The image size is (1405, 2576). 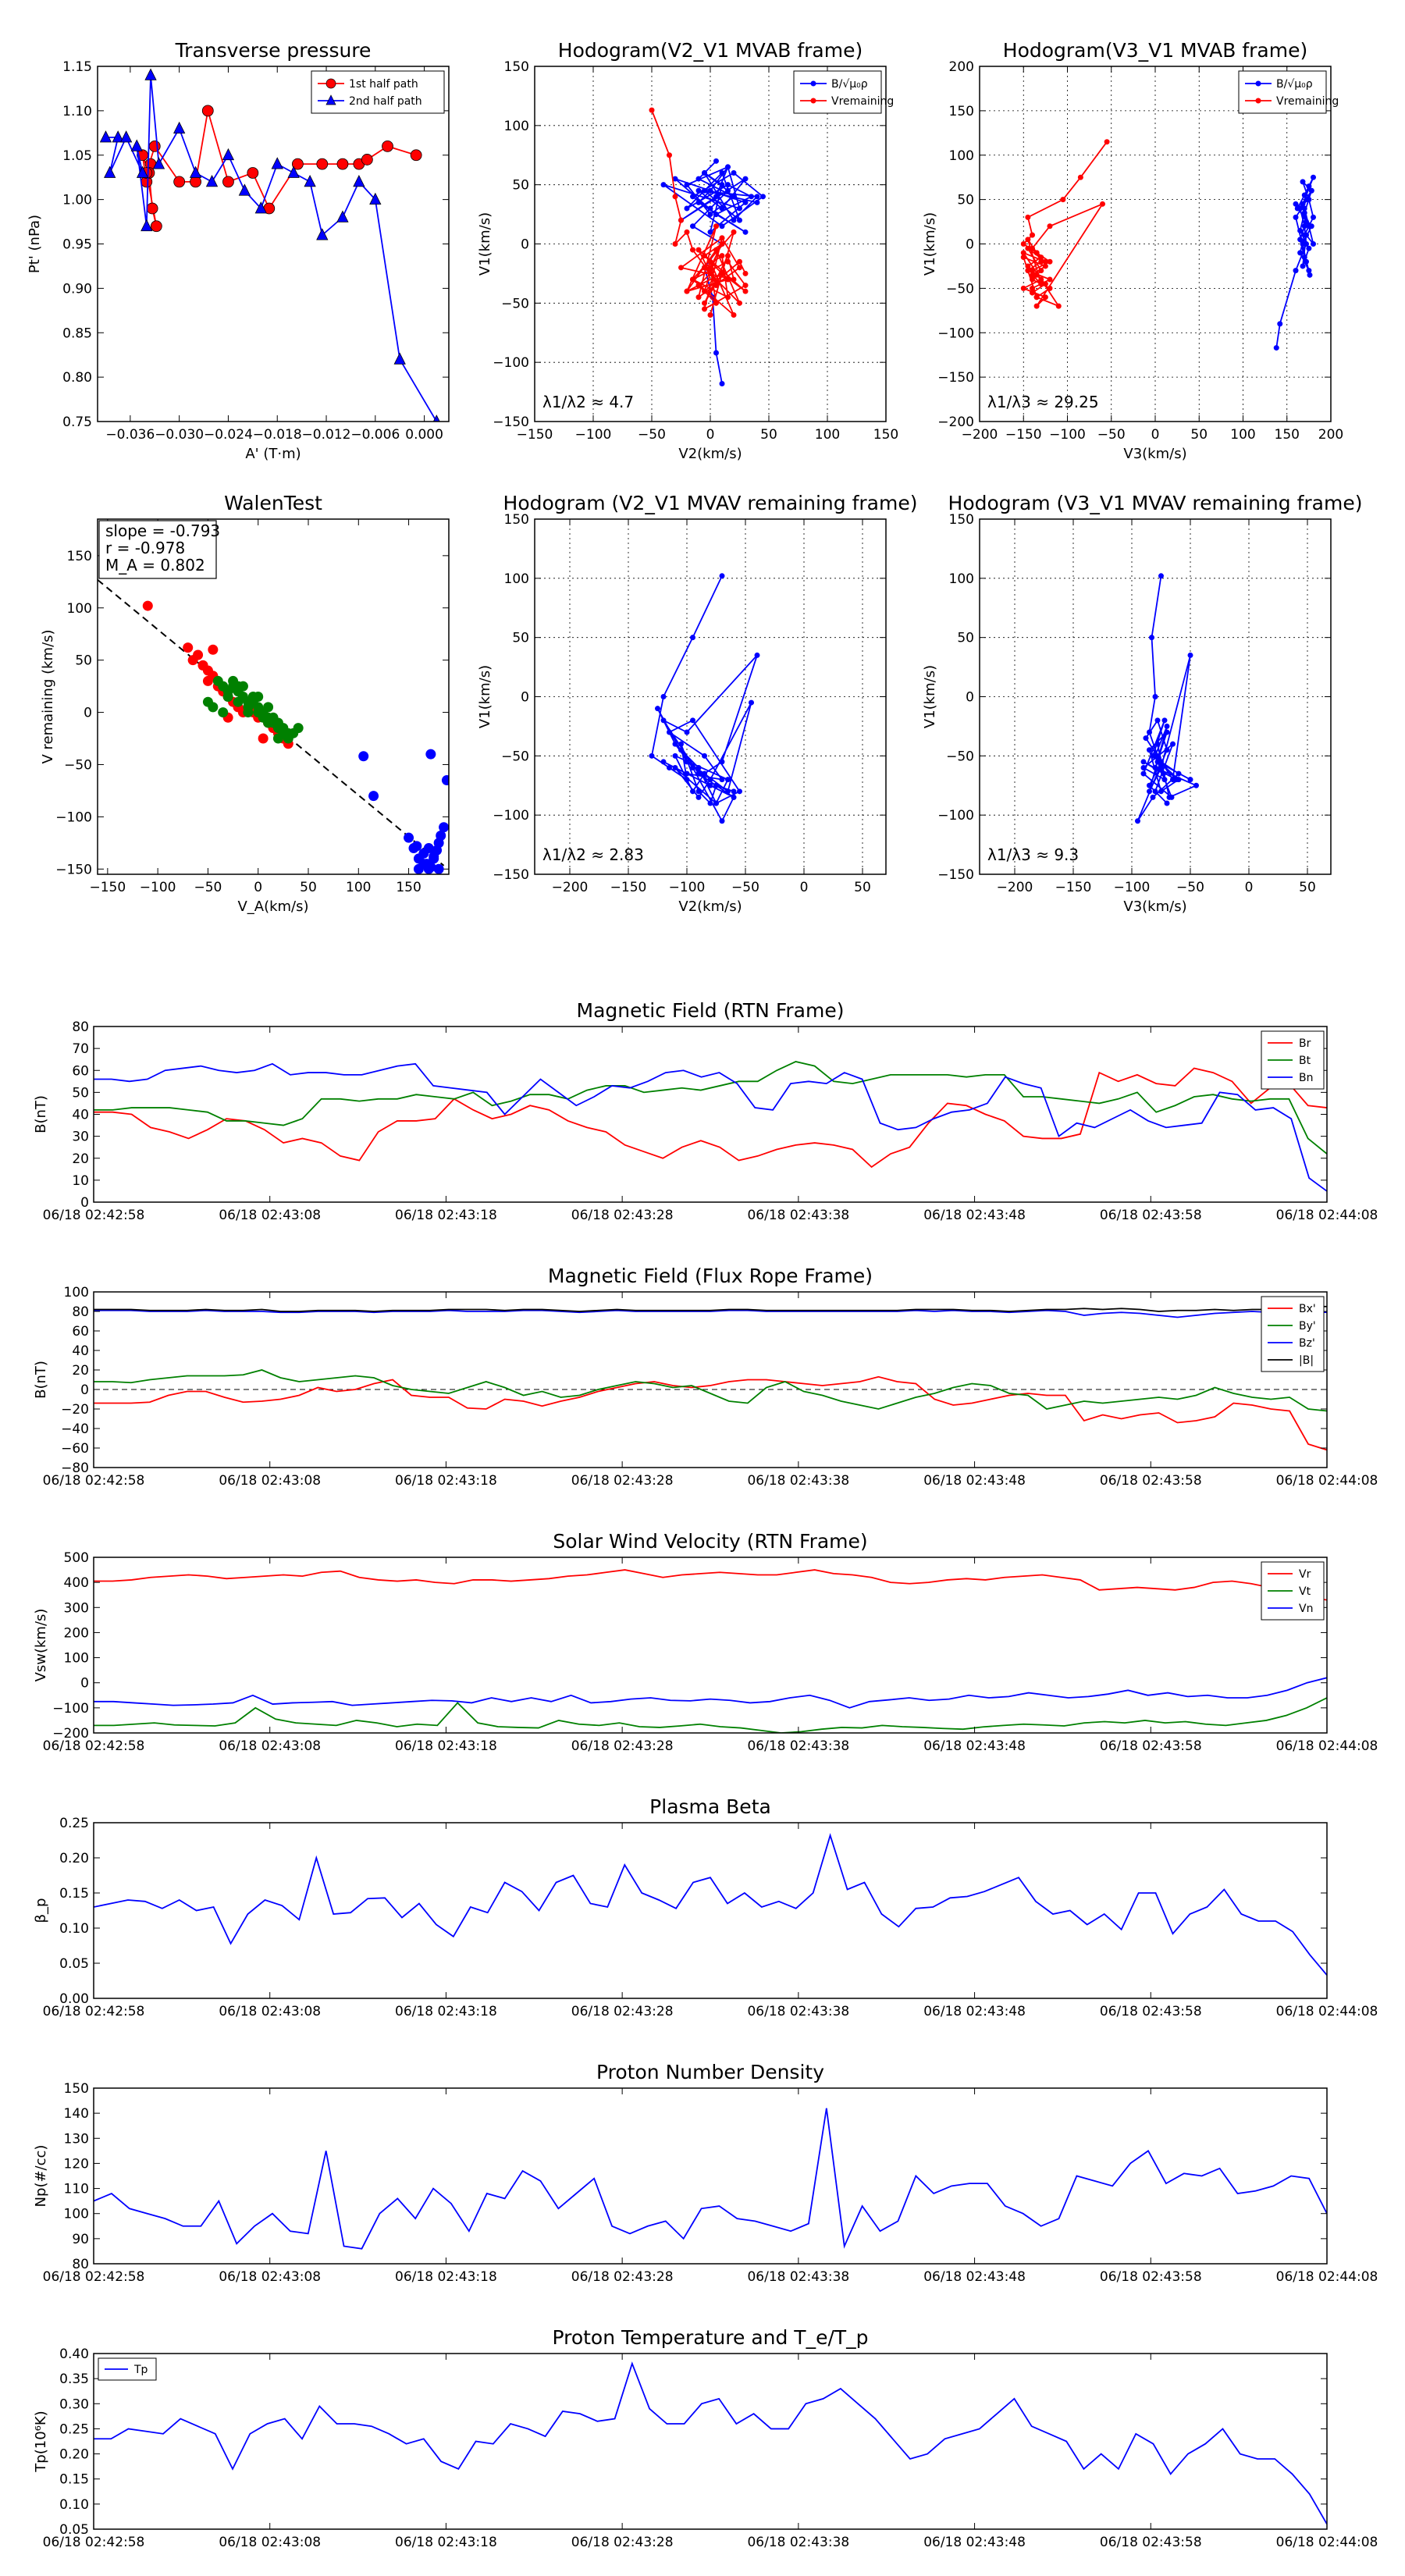 What do you see at coordinates (140, 2370) in the screenshot?
I see `legend-label: Tp` at bounding box center [140, 2370].